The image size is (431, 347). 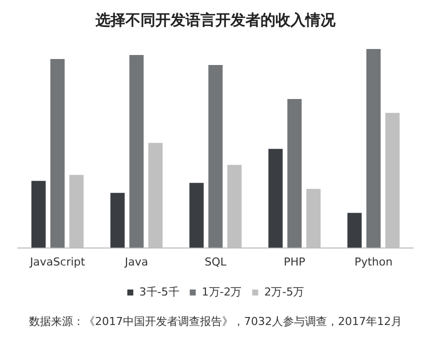 I want to click on legend-label: 1万-2万, so click(x=222, y=291).